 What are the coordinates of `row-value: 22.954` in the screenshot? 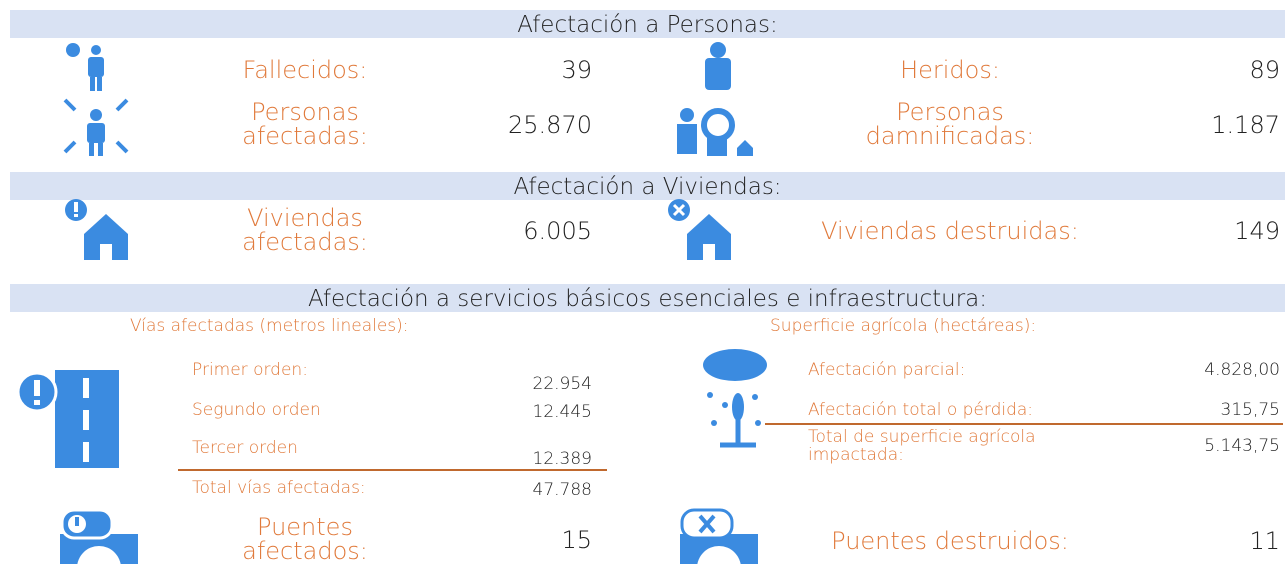 It's located at (562, 384).